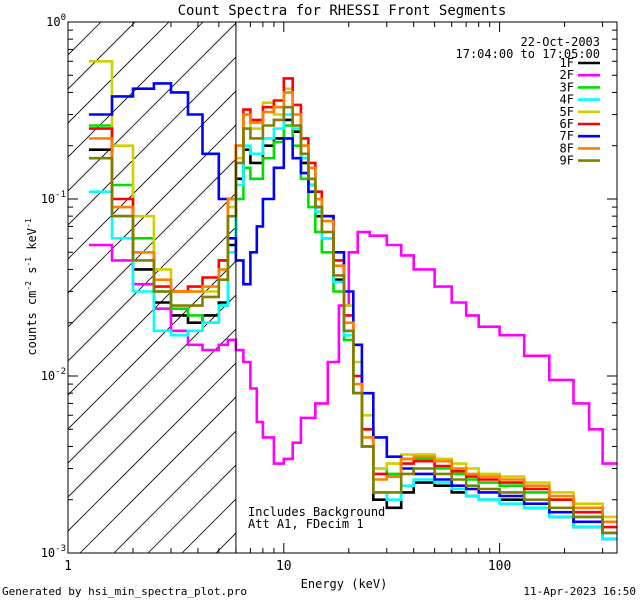 This screenshot has width=640, height=600. Describe the element at coordinates (567, 124) in the screenshot. I see `legend-label-6F: 6F` at that location.